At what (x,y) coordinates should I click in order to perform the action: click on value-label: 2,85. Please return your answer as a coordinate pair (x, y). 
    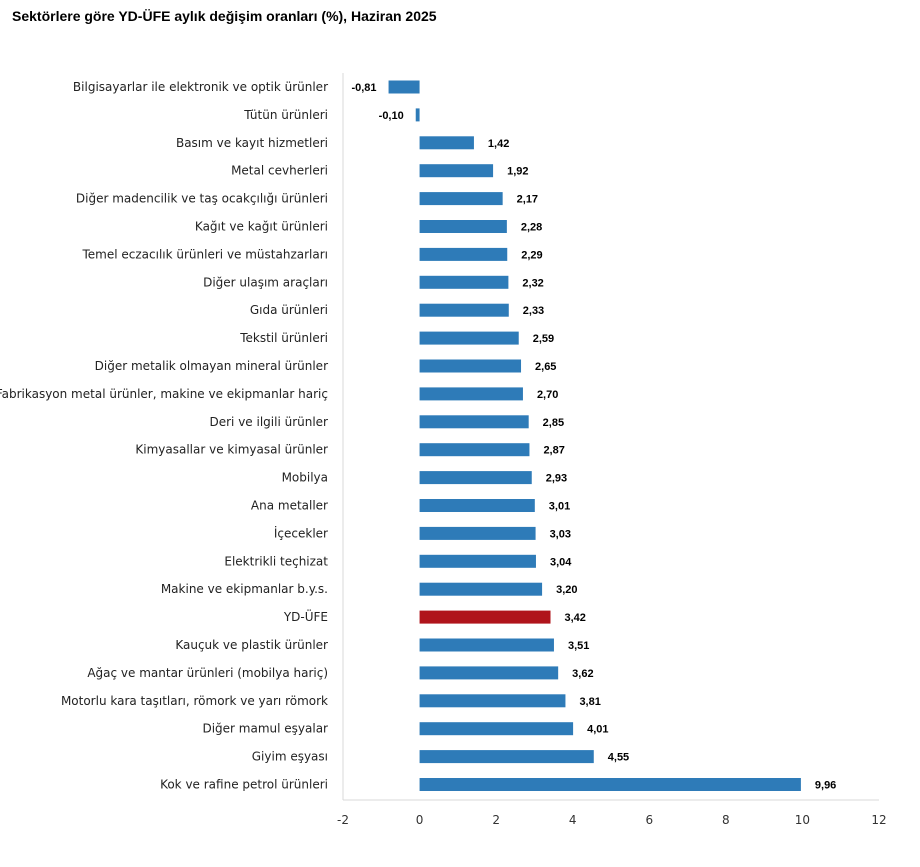
    Looking at the image, I should click on (553, 423).